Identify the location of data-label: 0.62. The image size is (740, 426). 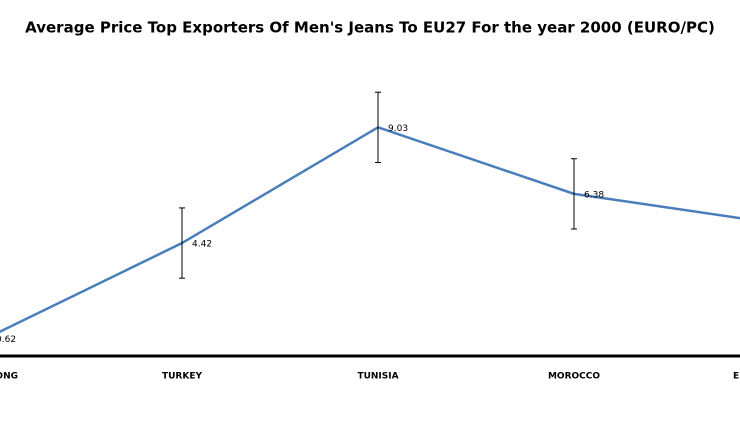
(8, 340).